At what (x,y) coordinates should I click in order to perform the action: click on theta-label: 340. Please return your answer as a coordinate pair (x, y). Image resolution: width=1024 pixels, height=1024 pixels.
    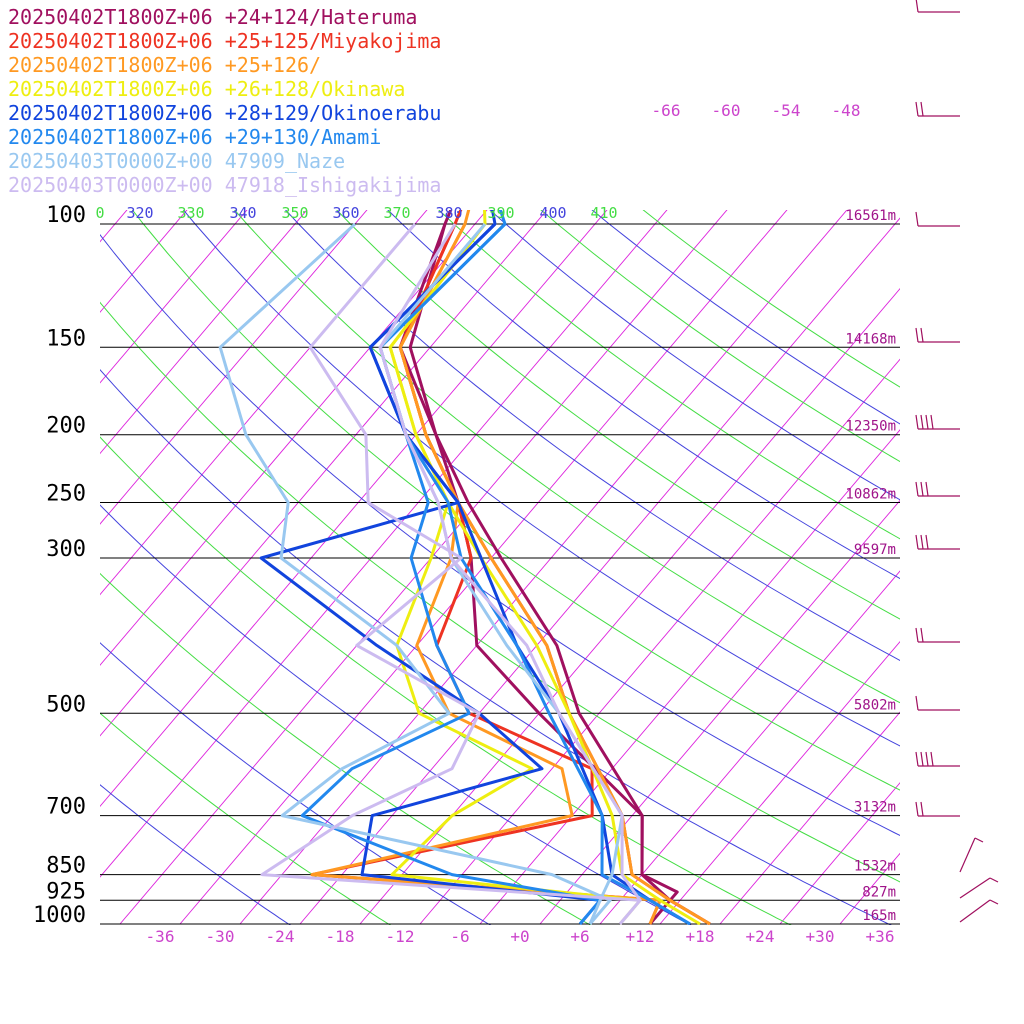
    Looking at the image, I should click on (242, 213).